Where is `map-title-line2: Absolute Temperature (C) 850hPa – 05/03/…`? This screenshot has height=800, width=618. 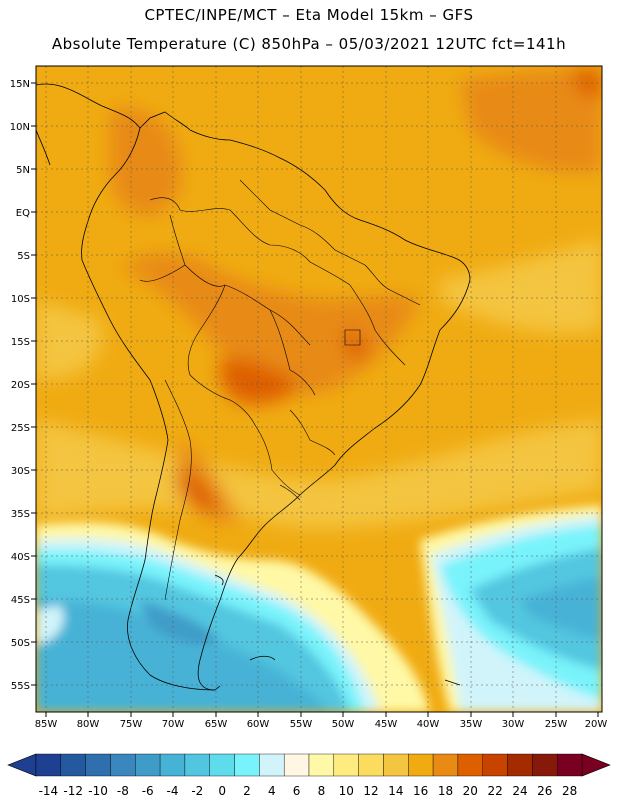 map-title-line2: Absolute Temperature (C) 850hPa – 05/03/… is located at coordinates (309, 44).